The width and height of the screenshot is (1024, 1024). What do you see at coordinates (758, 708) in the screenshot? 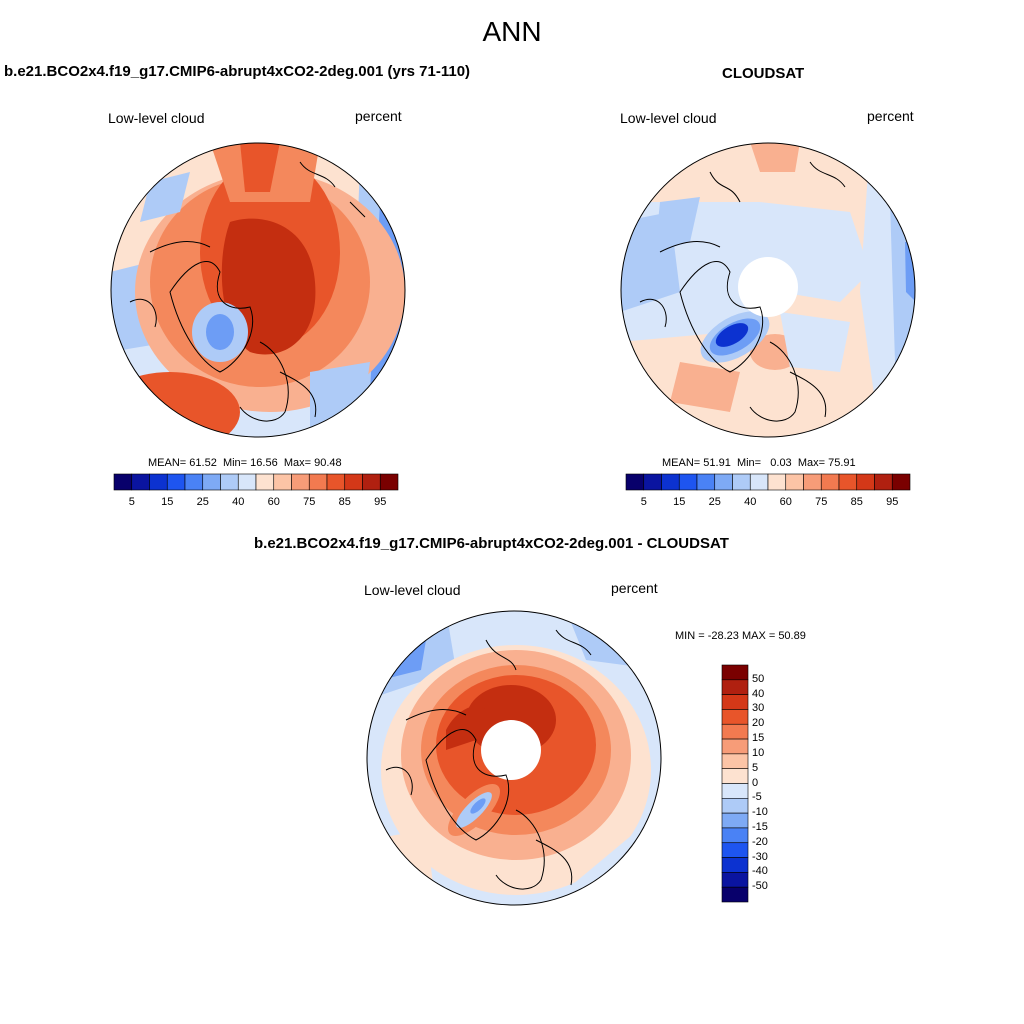
I see `colorbar-tick-label: 30` at bounding box center [758, 708].